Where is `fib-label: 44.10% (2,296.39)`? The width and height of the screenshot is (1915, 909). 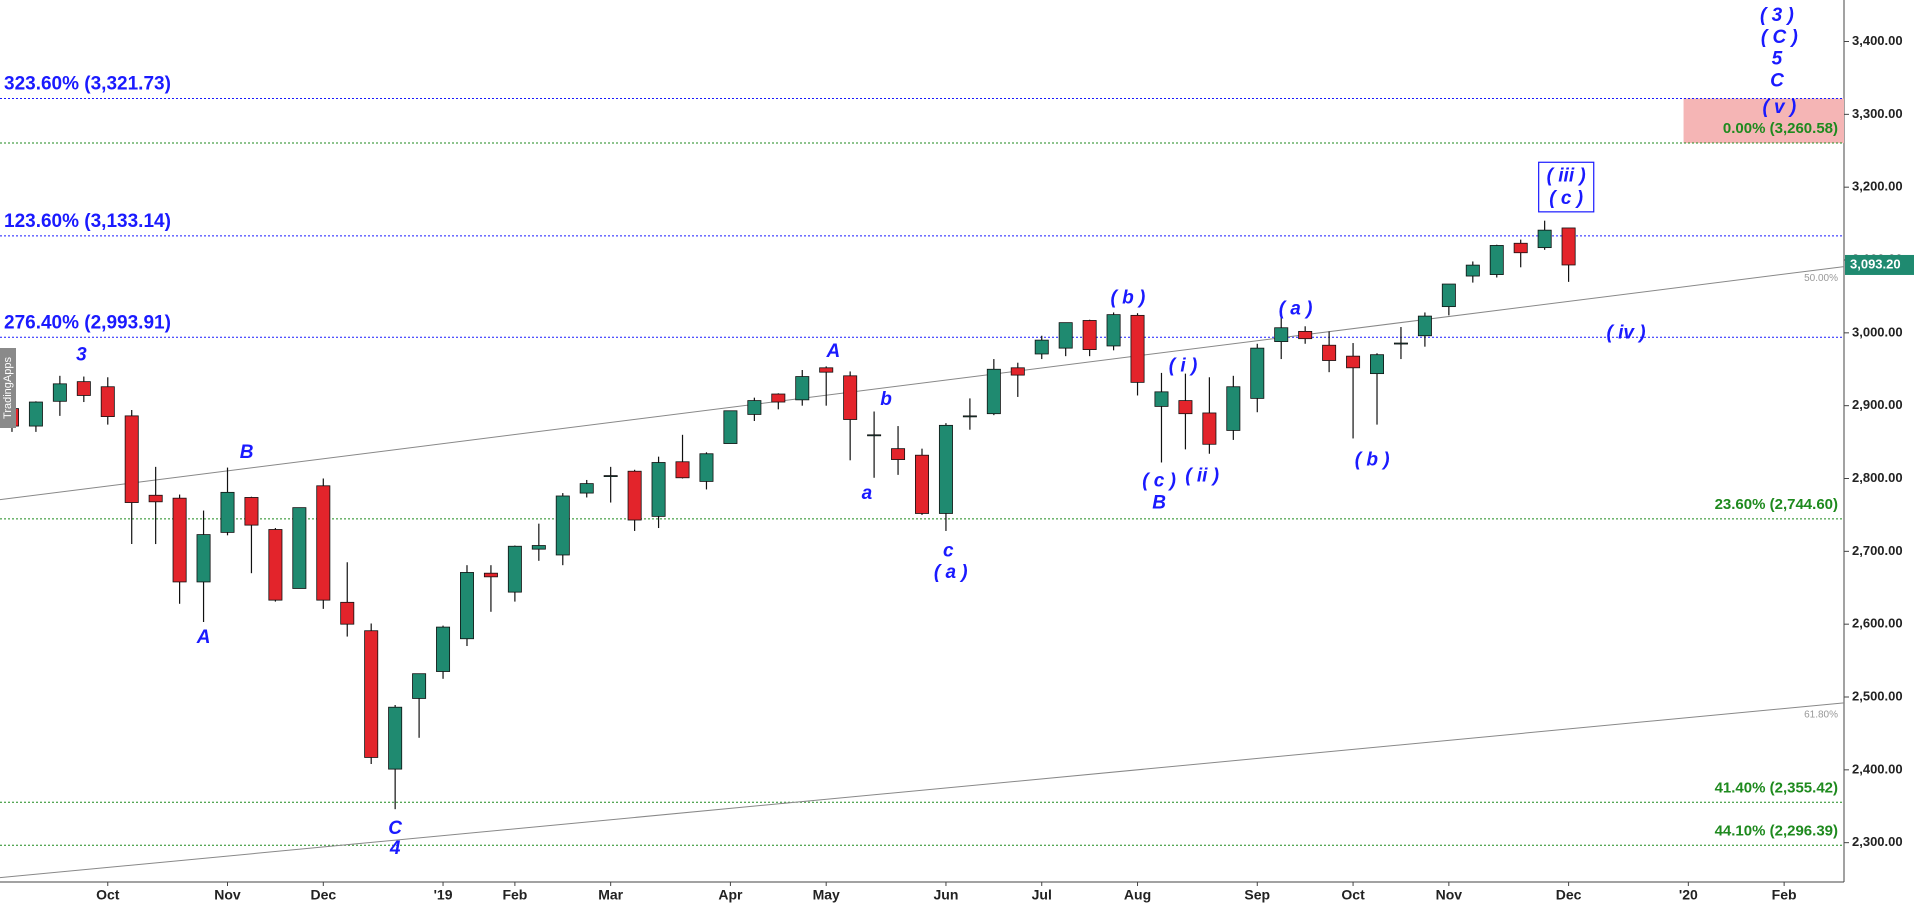
fib-label: 44.10% (2,296.39) is located at coordinates (1776, 830).